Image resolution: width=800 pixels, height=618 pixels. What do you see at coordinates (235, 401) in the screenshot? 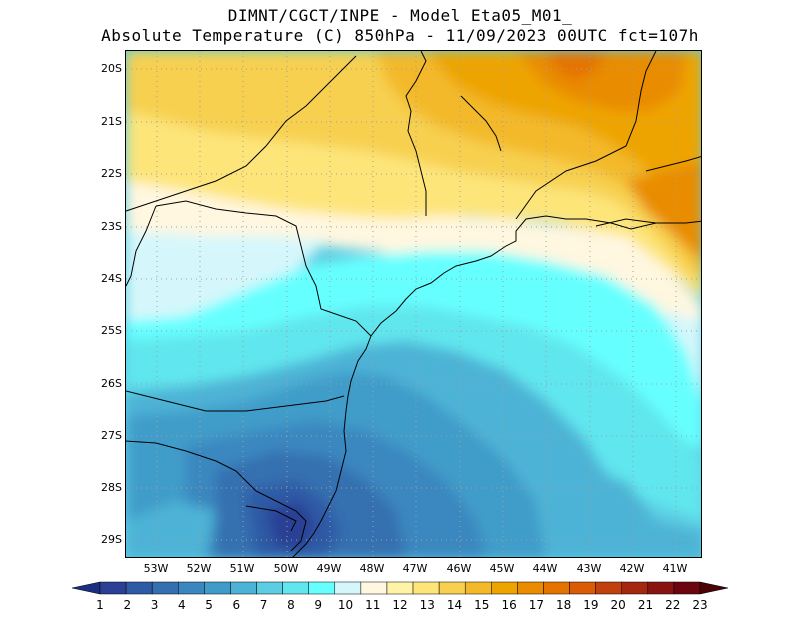
I see `border-pr-sc` at bounding box center [235, 401].